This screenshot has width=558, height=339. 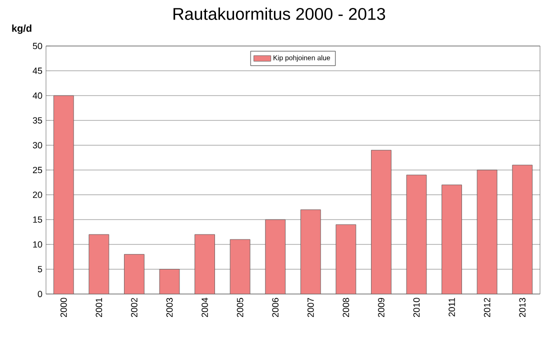 What do you see at coordinates (37, 95) in the screenshot?
I see `y-tick-label: 40` at bounding box center [37, 95].